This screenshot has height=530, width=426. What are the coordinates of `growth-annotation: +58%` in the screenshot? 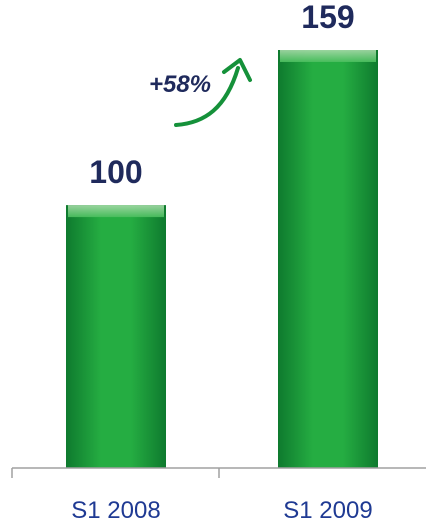 It's located at (200, 92).